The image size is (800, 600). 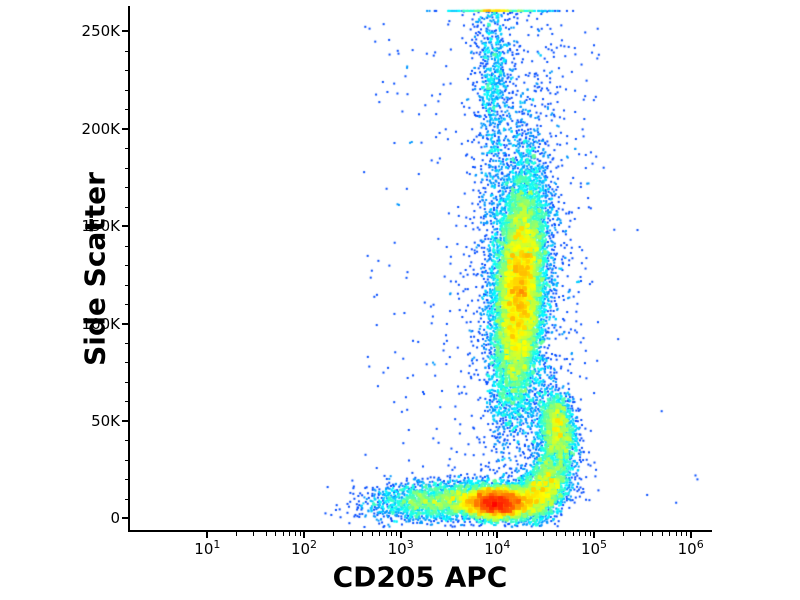 I want to click on y-tick-label: 250K, so click(x=100, y=31).